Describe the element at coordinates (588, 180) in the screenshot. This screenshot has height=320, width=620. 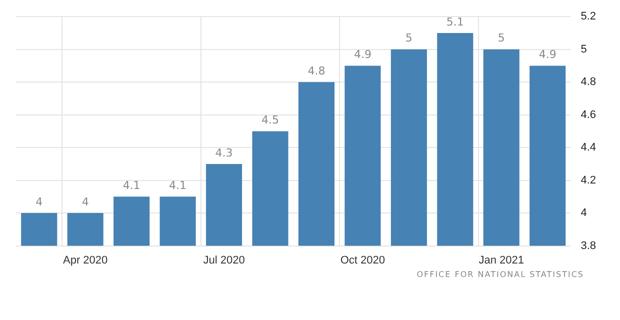
I see `y-tick-label: 4.2` at that location.